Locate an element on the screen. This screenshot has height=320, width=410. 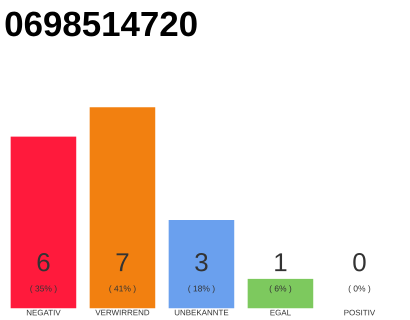
data-label: ( 6% ) is located at coordinates (281, 289).